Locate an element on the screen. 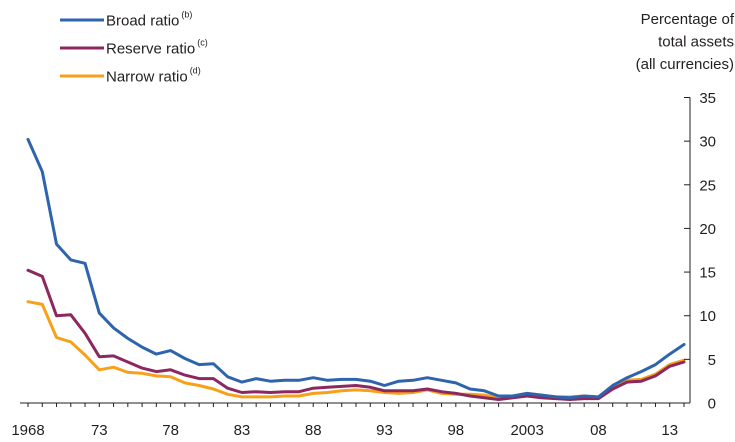  x-tick-label: 08 is located at coordinates (598, 430).